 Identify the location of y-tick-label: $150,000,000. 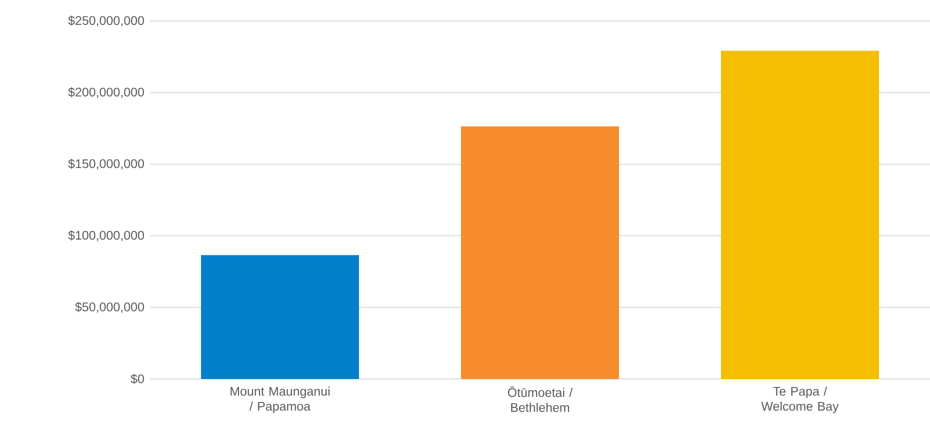
(106, 164).